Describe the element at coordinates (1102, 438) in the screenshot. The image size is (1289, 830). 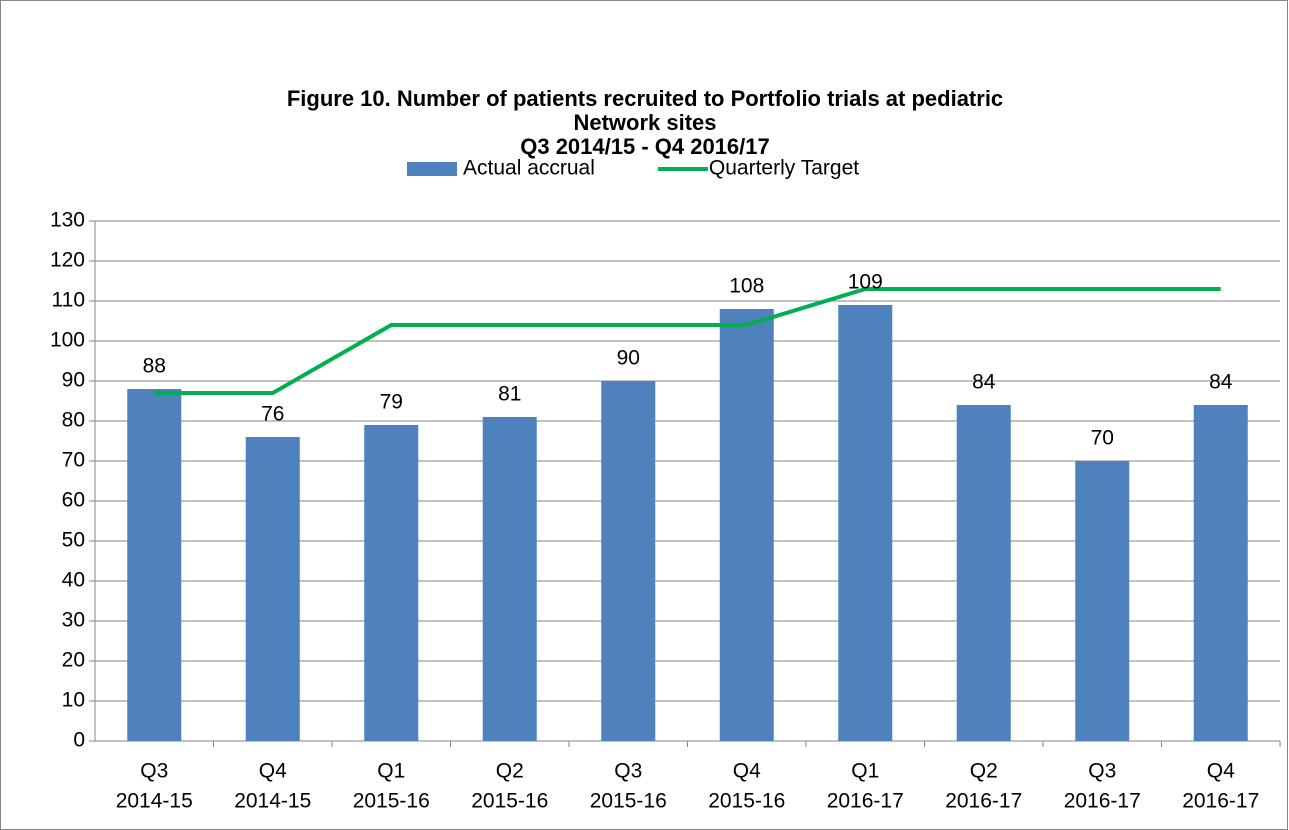
I see `data-label: 70` at that location.